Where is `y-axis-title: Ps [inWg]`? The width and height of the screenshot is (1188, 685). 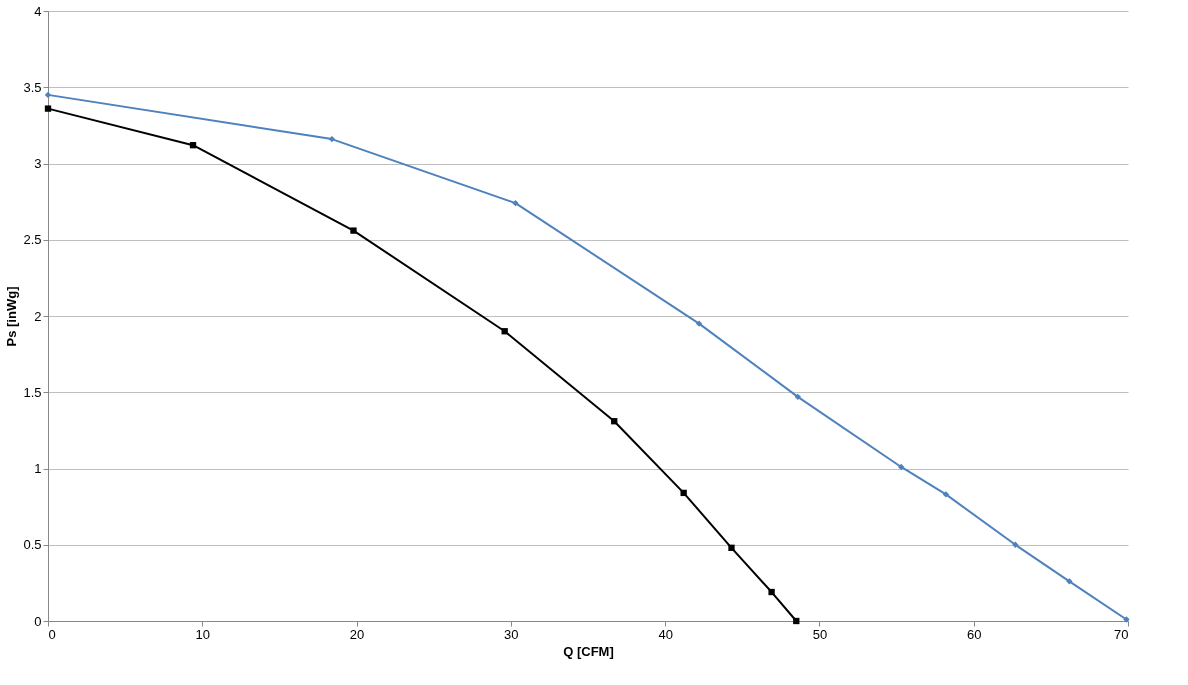
y-axis-title: Ps [inWg] is located at coordinates (12, 316).